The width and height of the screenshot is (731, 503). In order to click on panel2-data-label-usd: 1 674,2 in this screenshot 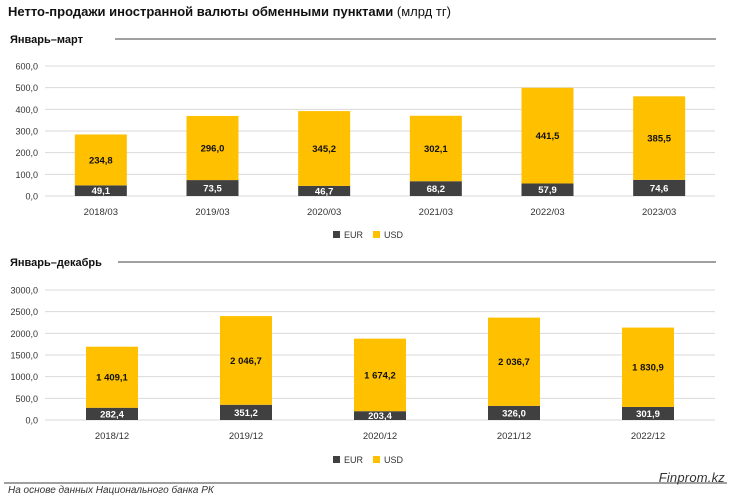, I will do `click(380, 375)`.